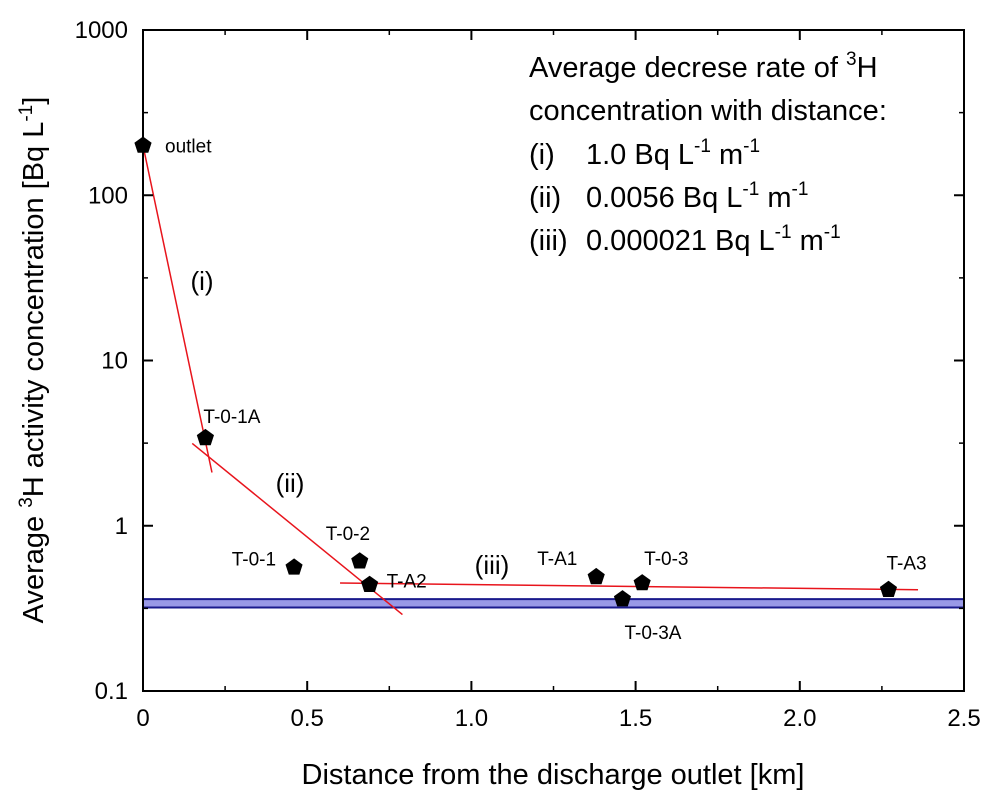 The image size is (987, 798). Describe the element at coordinates (545, 198) in the screenshot. I see `legend-rate-ii-tag: (ii)` at that location.